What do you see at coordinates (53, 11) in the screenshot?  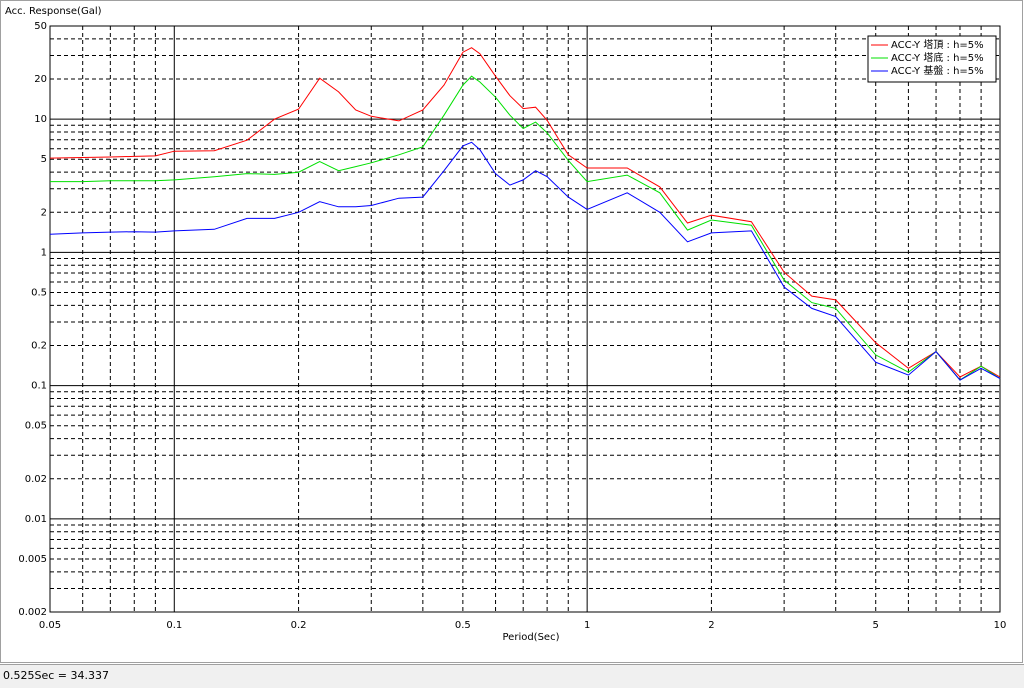 I see `y-axis-title: Acc. Response(Gal)` at bounding box center [53, 11].